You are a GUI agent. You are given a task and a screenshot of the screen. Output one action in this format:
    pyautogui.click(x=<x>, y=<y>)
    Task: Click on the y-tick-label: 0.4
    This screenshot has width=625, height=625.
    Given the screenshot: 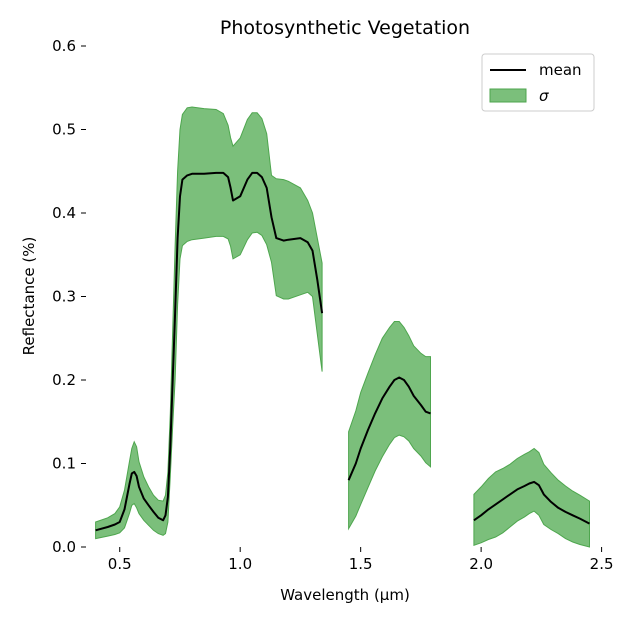 What is the action you would take?
    pyautogui.click(x=64, y=213)
    